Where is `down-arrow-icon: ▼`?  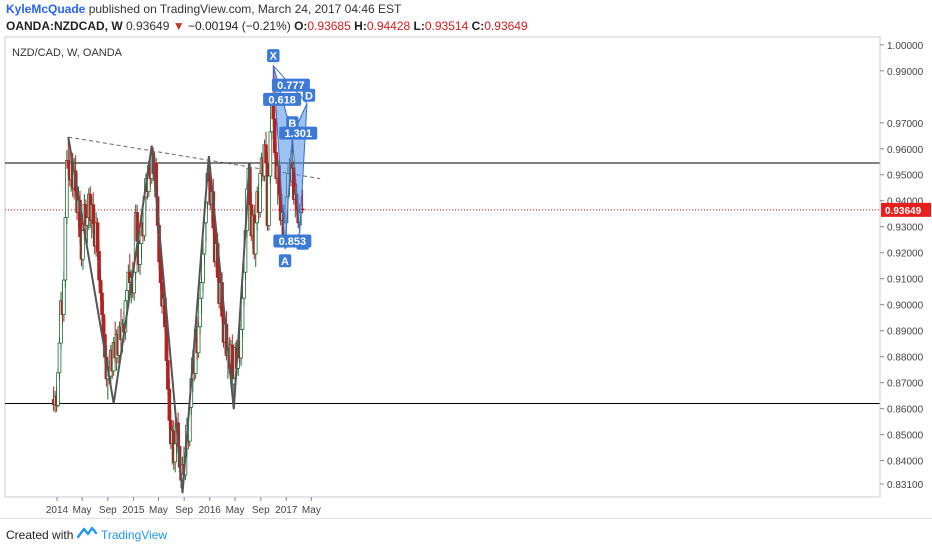 down-arrow-icon: ▼ is located at coordinates (178, 26).